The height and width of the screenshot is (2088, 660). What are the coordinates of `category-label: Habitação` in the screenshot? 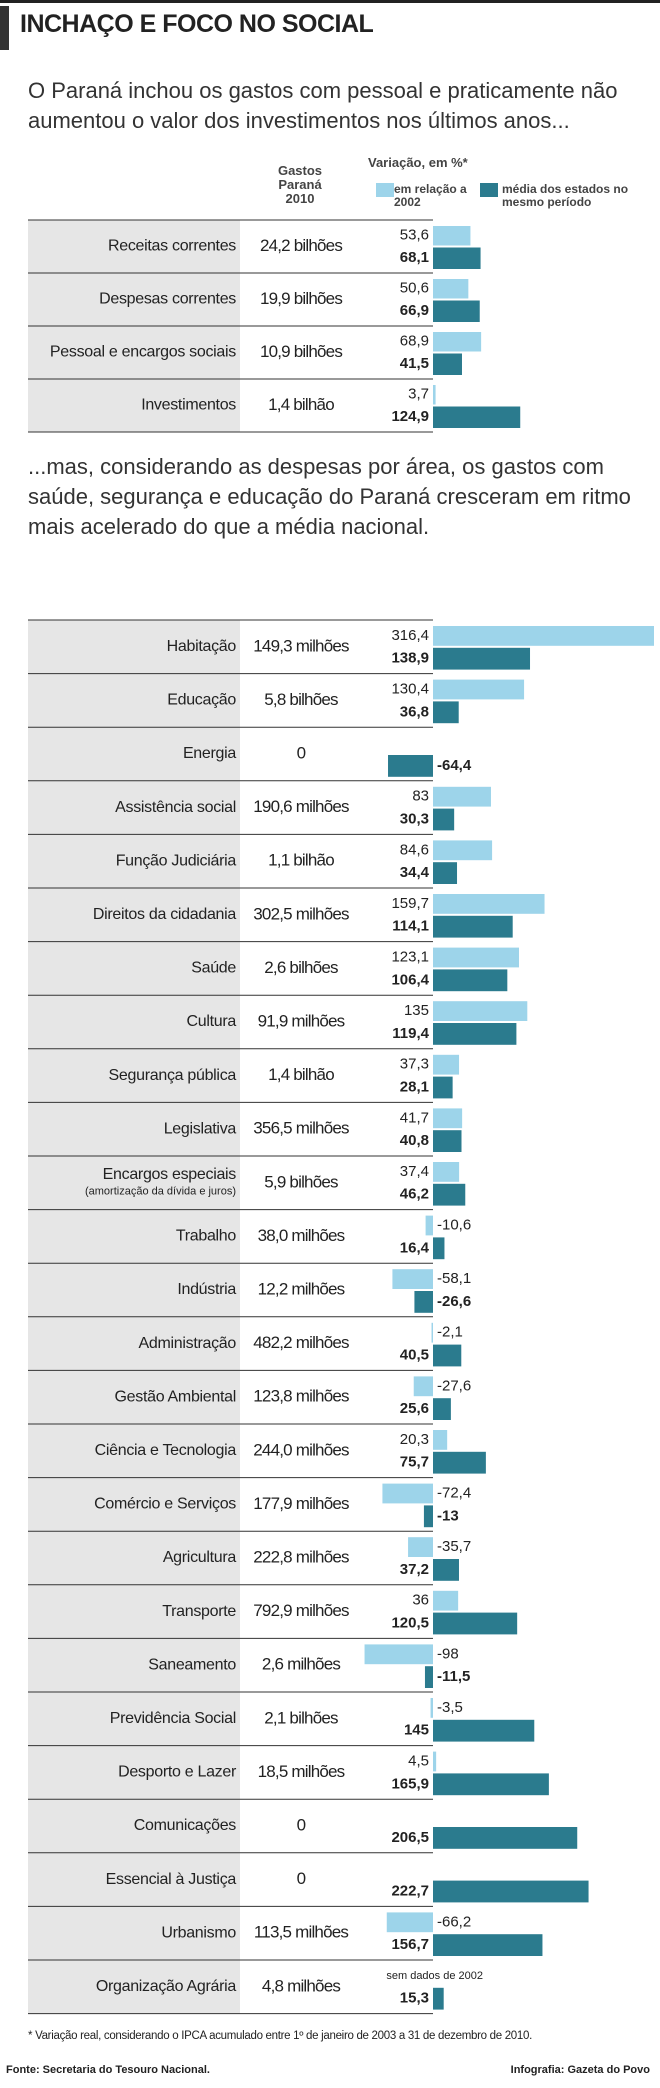 It's located at (202, 646).